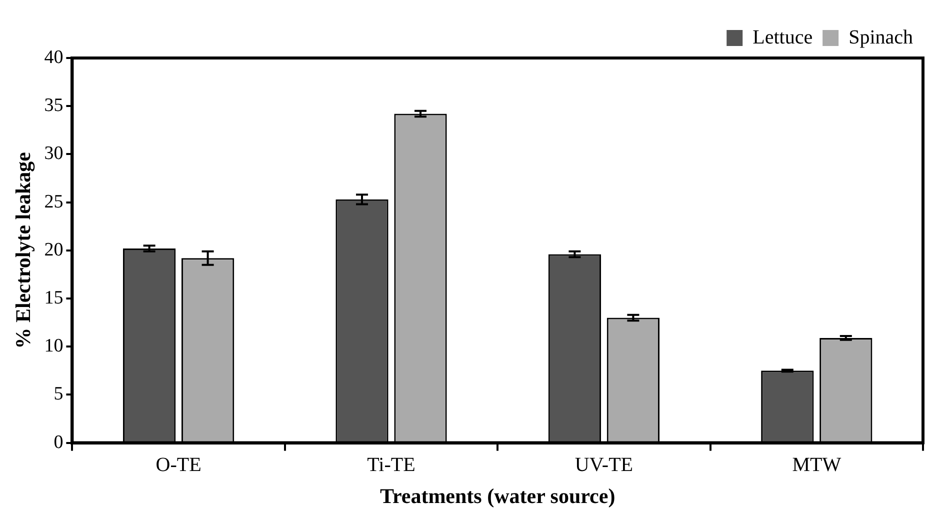  What do you see at coordinates (23, 250) in the screenshot?
I see `y-axis-title: % Electrolyte leakage` at bounding box center [23, 250].